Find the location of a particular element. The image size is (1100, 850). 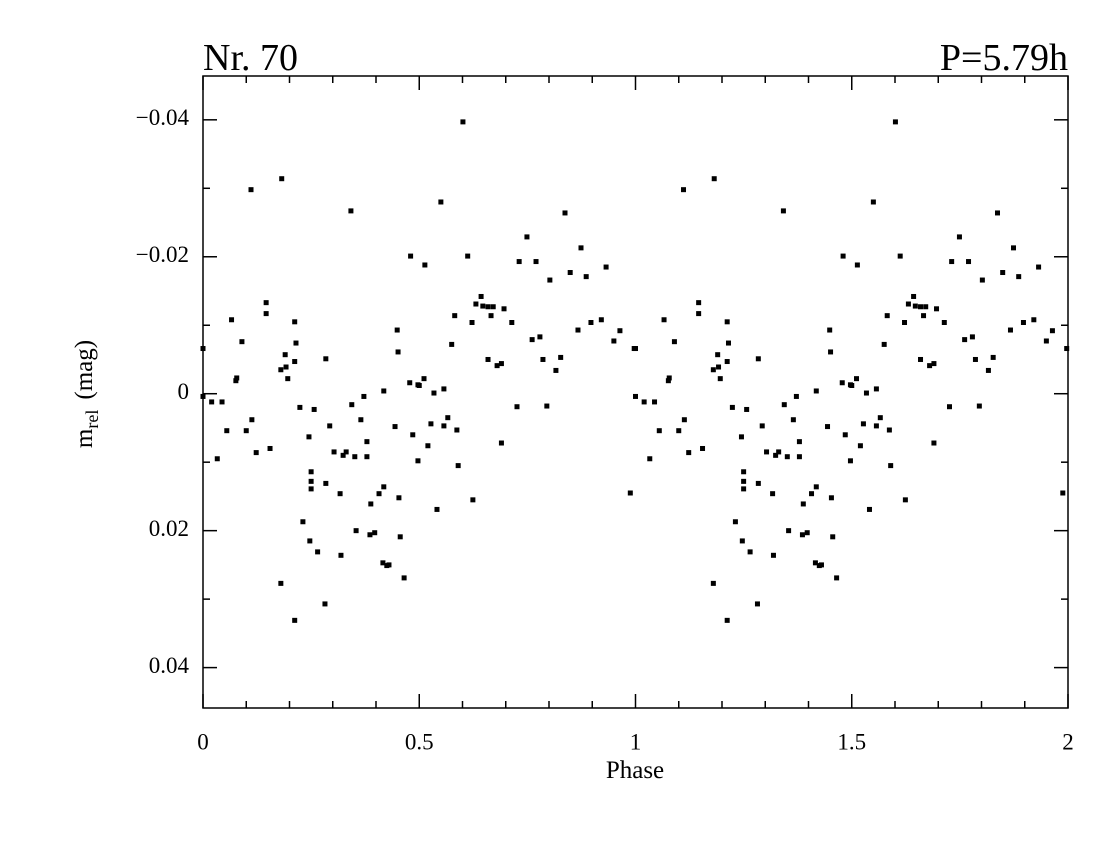

x-tick-label: 0.5 is located at coordinates (419, 741).